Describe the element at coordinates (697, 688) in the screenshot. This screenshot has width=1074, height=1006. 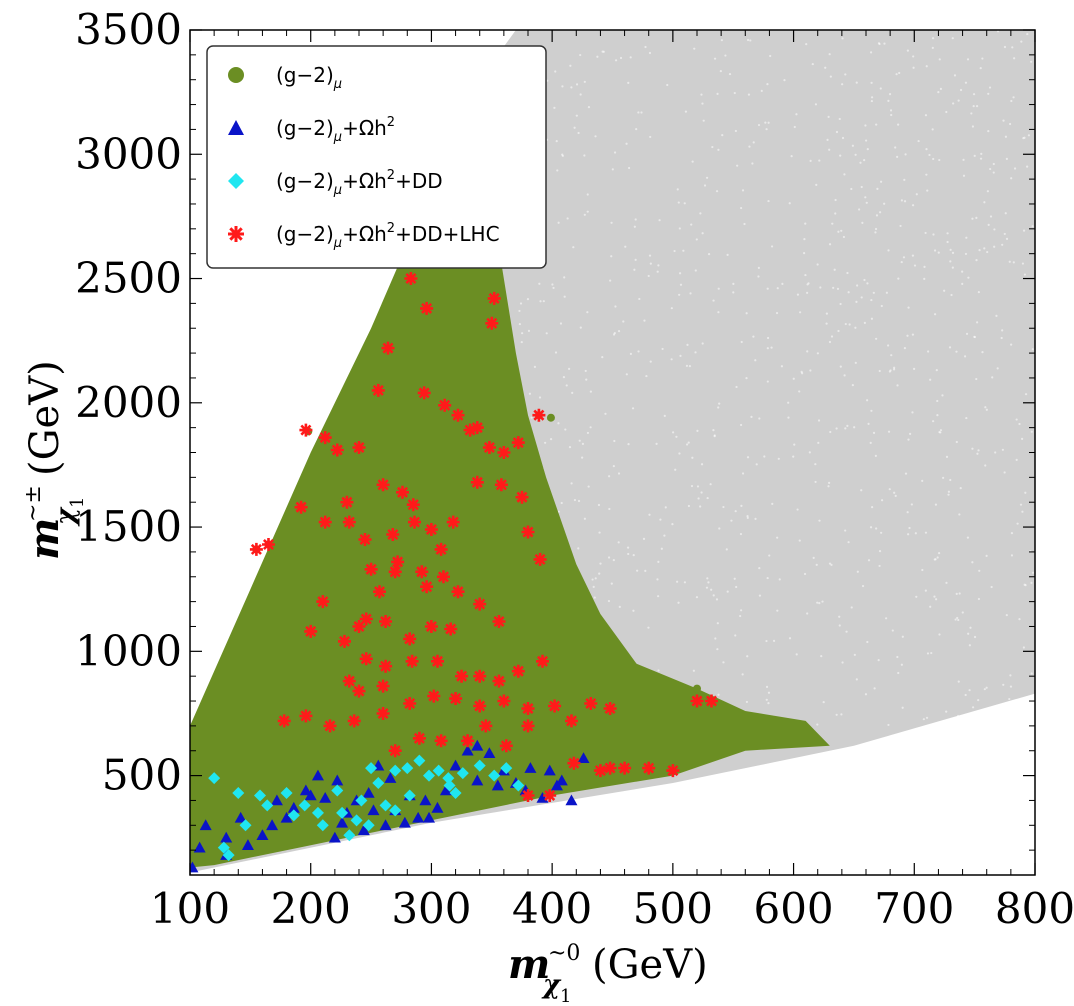
I see `gm2-point` at that location.